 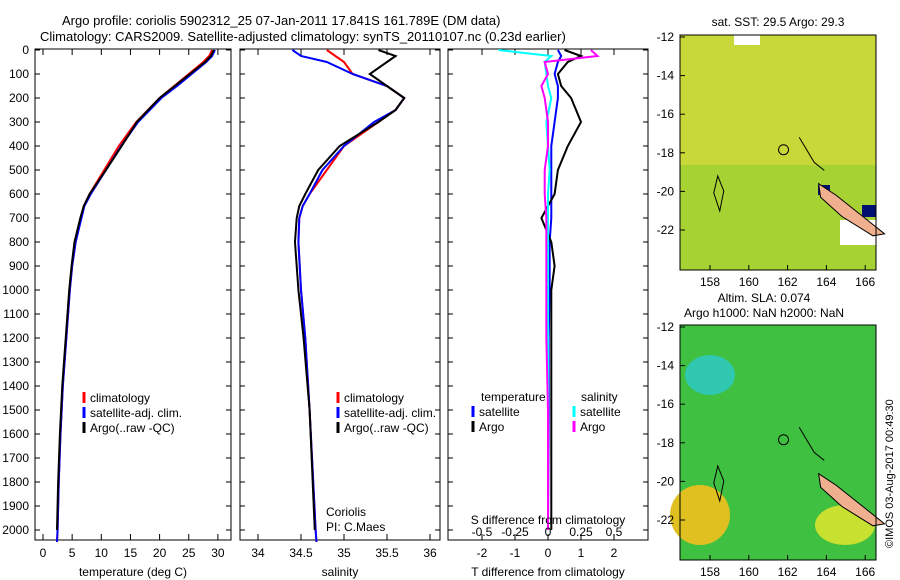 What do you see at coordinates (346, 512) in the screenshot?
I see `annotation-institution: Coriolis` at bounding box center [346, 512].